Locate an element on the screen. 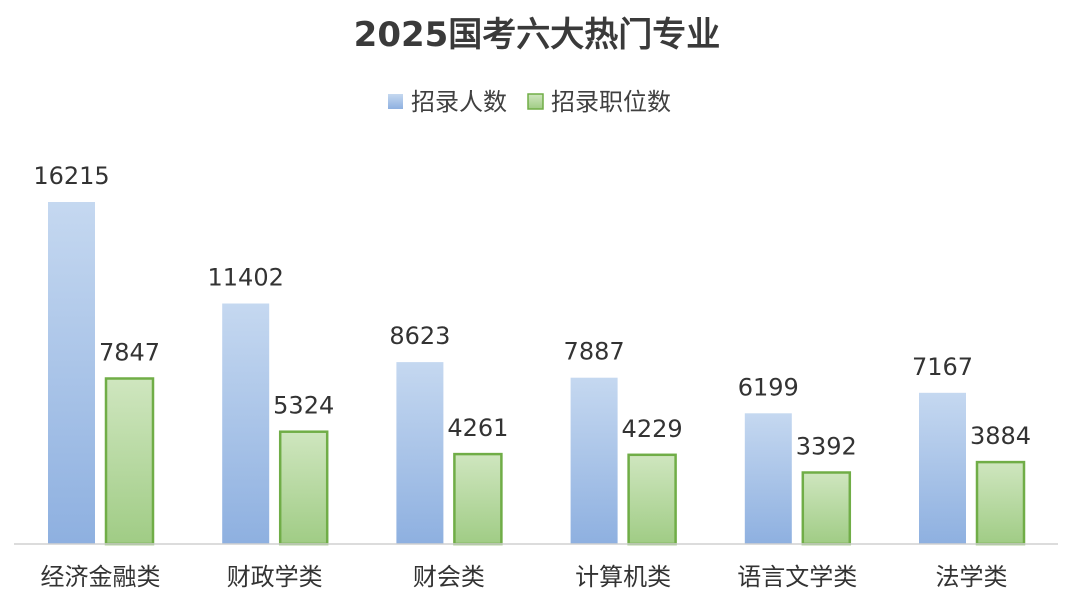 The image size is (1074, 605). legend-label-series-1: 招录职位数 is located at coordinates (611, 102).